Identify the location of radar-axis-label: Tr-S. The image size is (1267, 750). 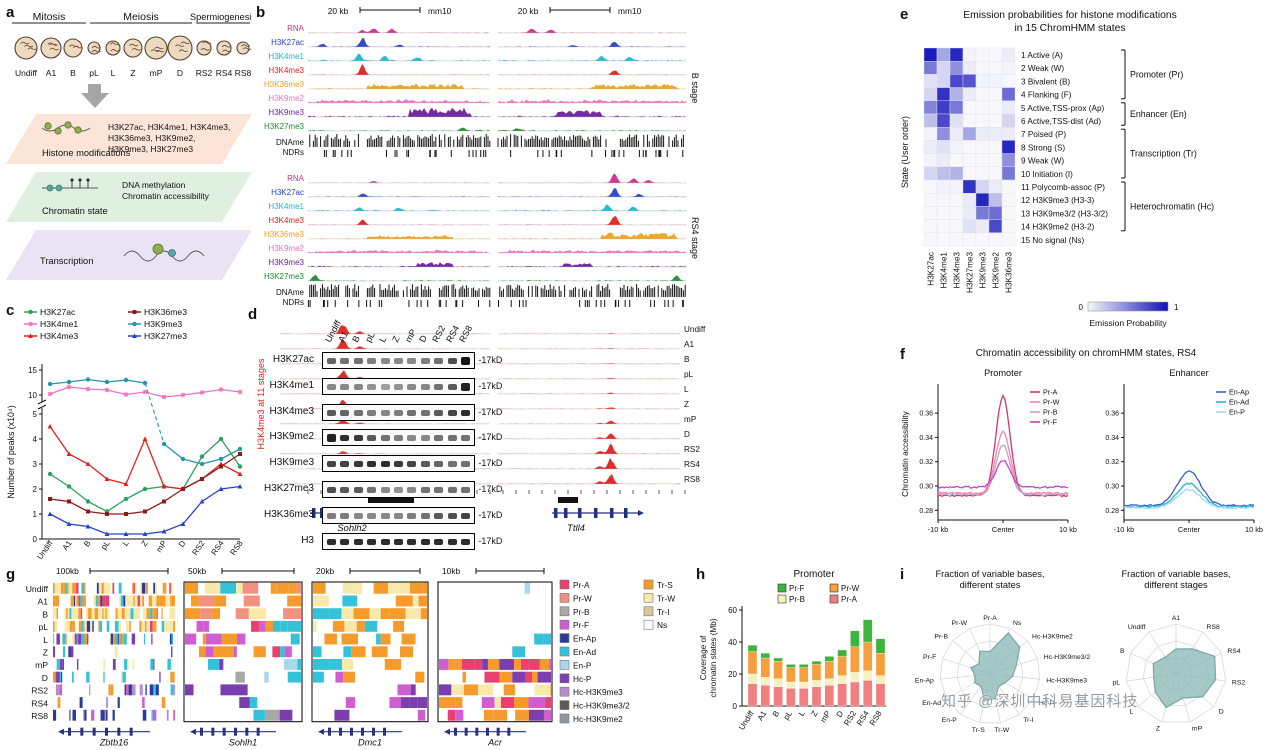
(978, 730).